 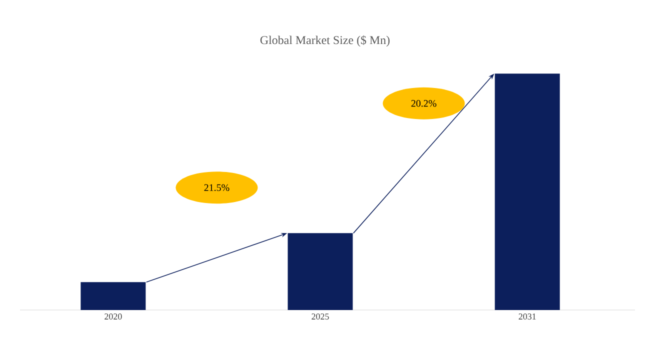 I want to click on x-tick-label: 2020, so click(x=113, y=317).